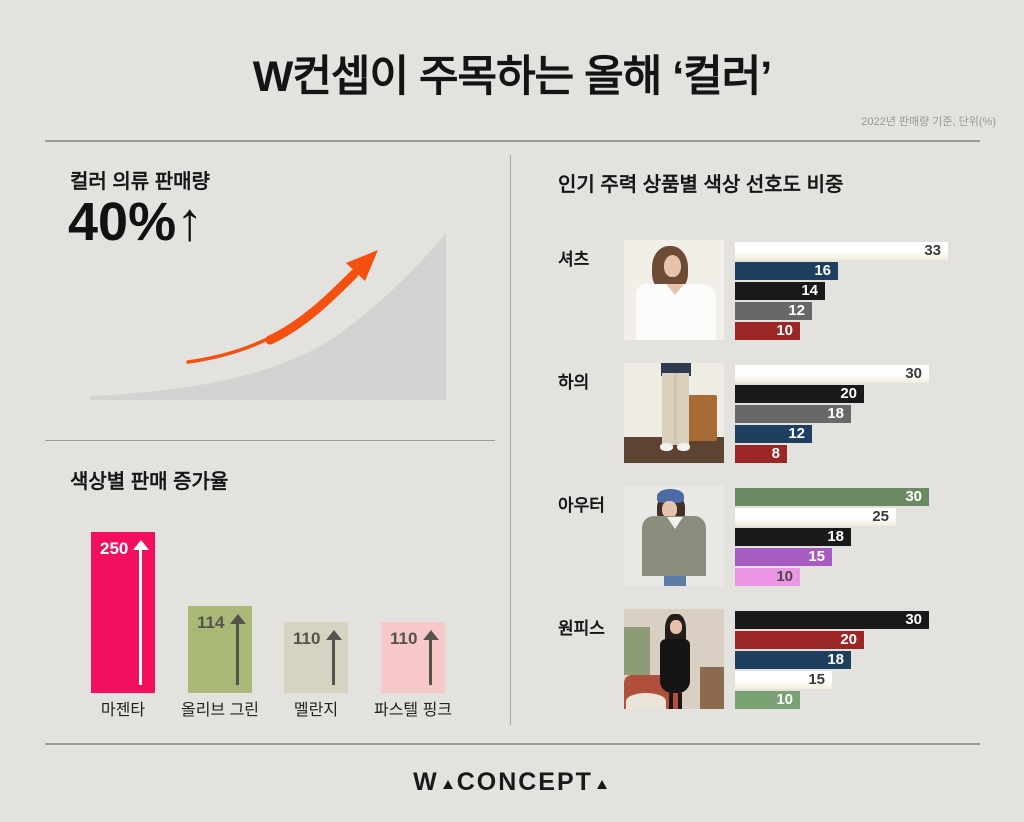 The image size is (1024, 822). I want to click on logo-text-w: W, so click(426, 782).